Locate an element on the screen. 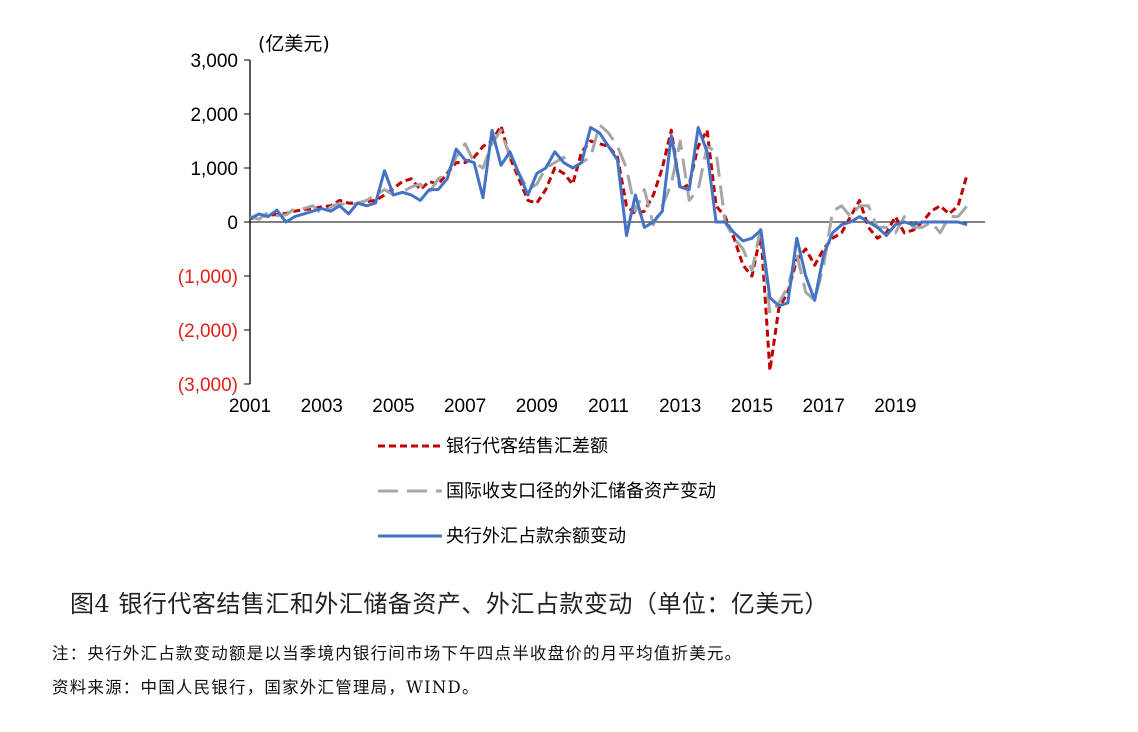 This screenshot has width=1138, height=732. y-tick-label: 0 is located at coordinates (232, 223).